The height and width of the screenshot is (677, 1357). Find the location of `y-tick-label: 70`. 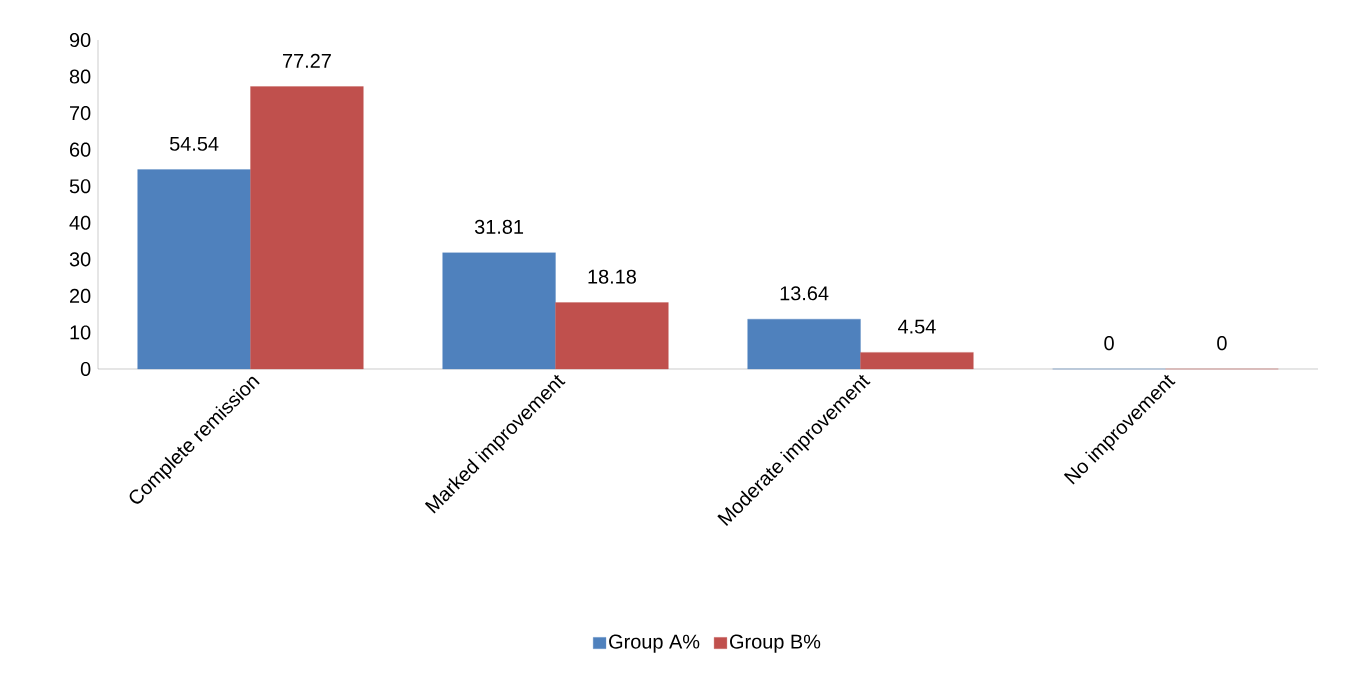

y-tick-label: 70 is located at coordinates (80, 113).